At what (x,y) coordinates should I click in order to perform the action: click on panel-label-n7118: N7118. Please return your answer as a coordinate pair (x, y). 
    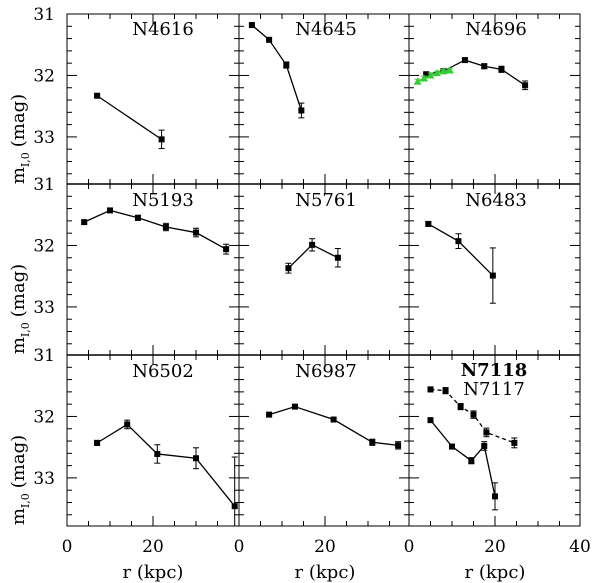
    Looking at the image, I should click on (494, 370).